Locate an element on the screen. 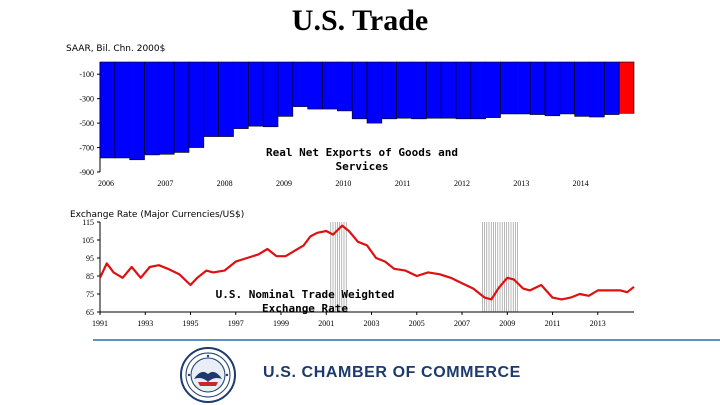 This screenshot has width=720, height=405. line-x-tick-label: 2009 is located at coordinates (507, 323).